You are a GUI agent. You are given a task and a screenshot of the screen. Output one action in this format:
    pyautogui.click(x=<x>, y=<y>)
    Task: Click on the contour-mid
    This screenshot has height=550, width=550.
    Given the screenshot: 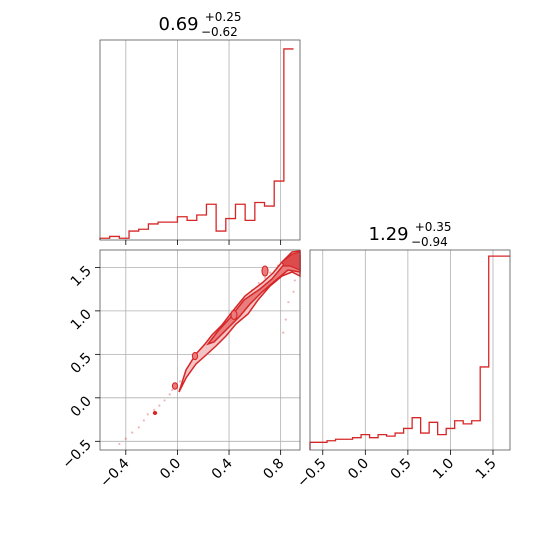 What is the action you would take?
    pyautogui.click(x=253, y=300)
    